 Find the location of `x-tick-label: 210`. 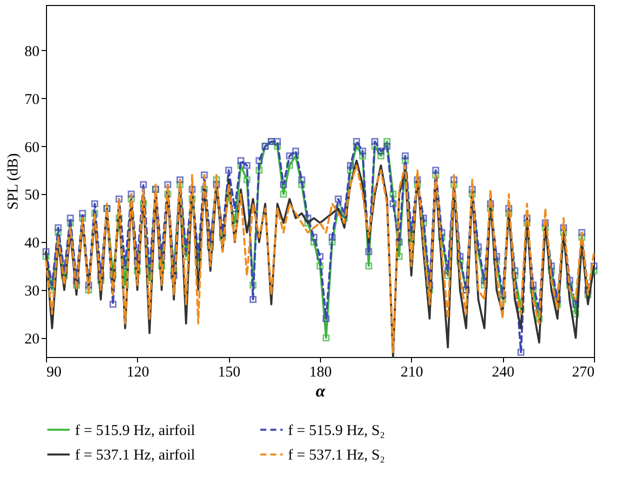

x-tick-label: 210 is located at coordinates (412, 372).